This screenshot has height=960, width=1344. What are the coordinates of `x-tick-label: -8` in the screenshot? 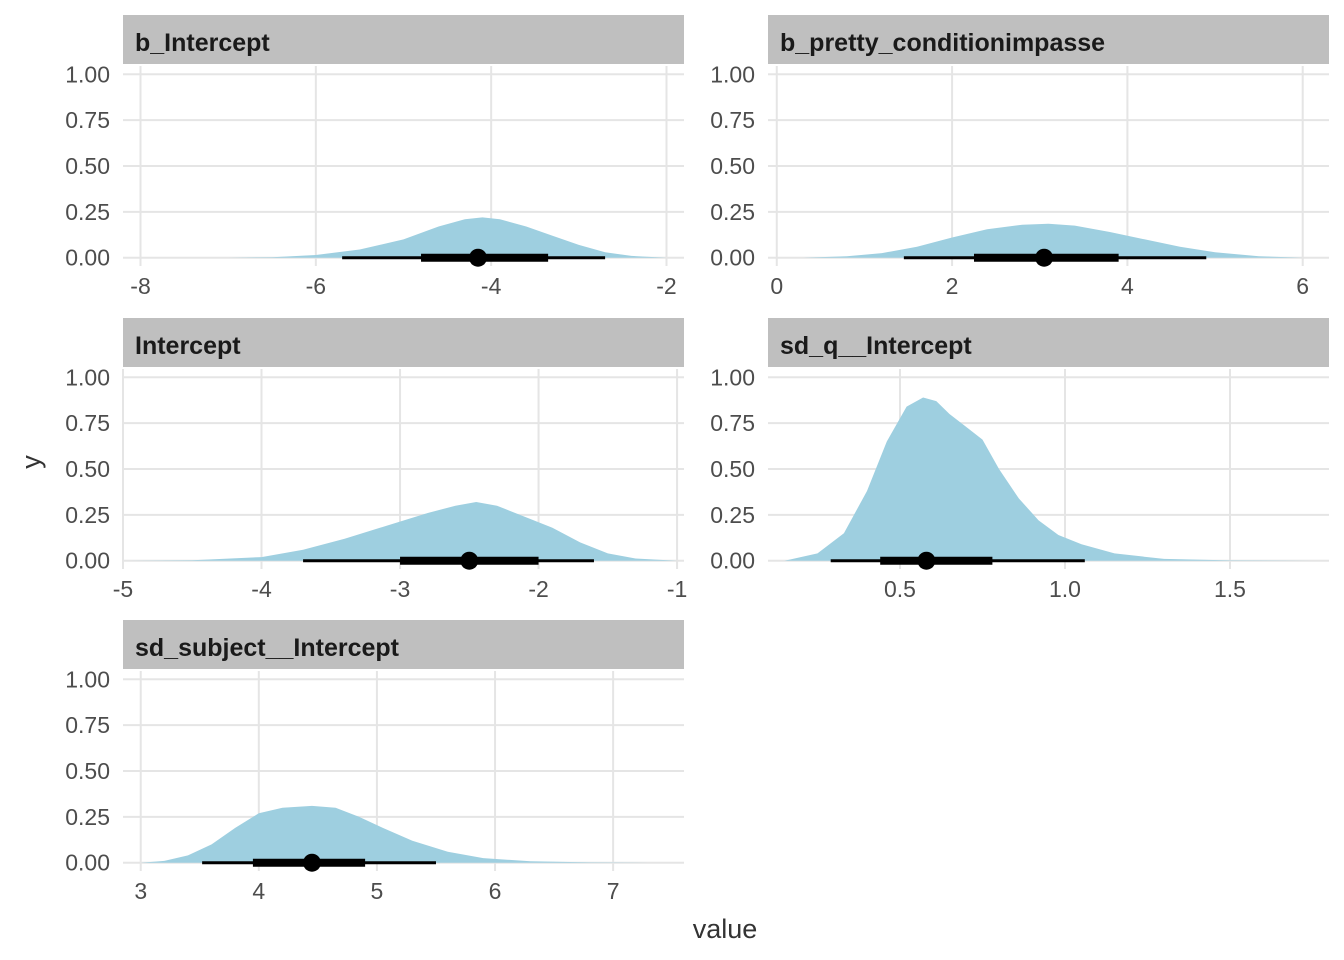 It's located at (140, 286).